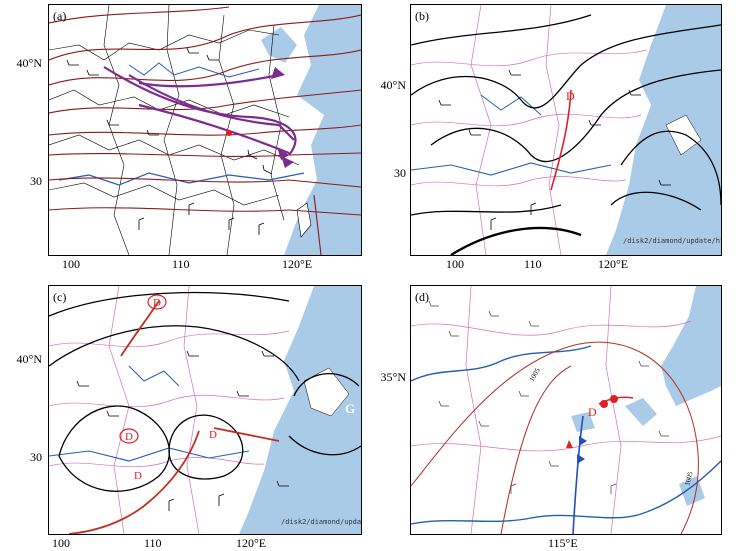 The width and height of the screenshot is (736, 551). I want to click on panel-a-wind-barbs, so click(169, 141).